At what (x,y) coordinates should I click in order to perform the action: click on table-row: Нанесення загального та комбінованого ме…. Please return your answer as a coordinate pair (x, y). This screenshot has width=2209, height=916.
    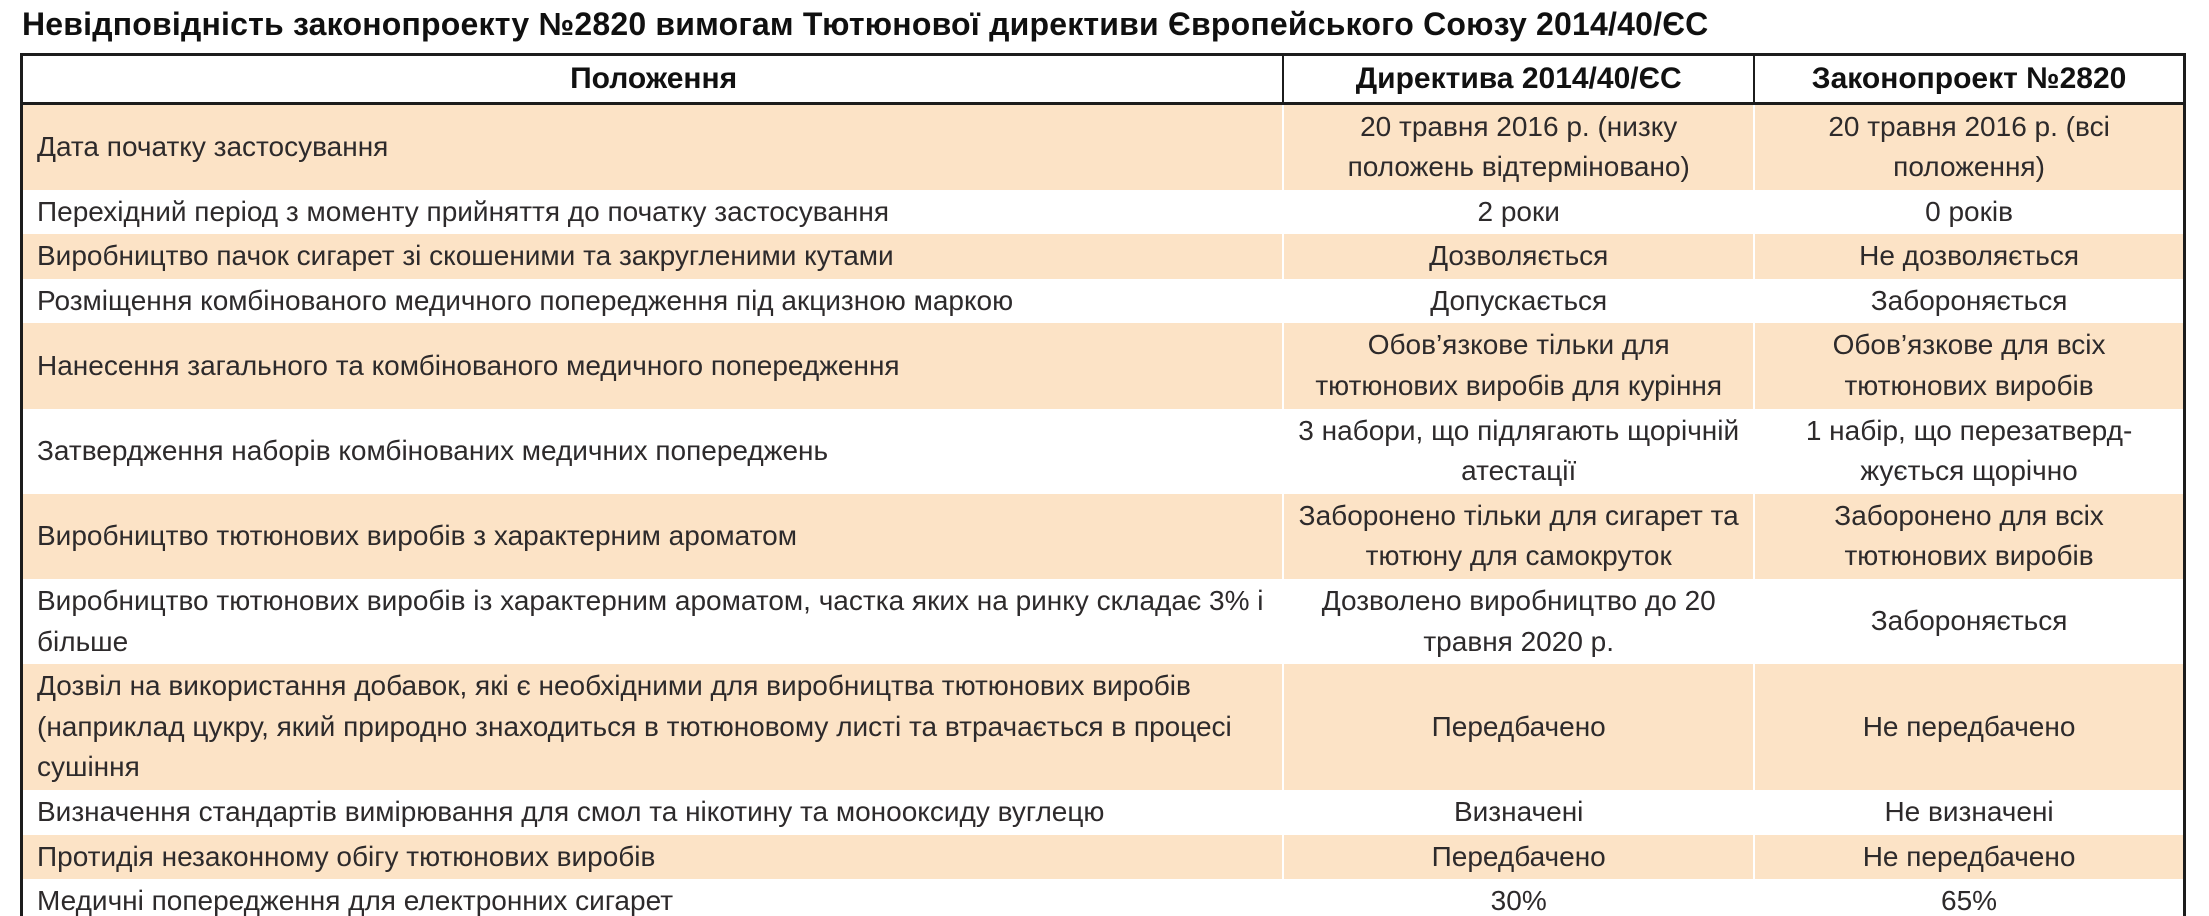
    Looking at the image, I should click on (1103, 366).